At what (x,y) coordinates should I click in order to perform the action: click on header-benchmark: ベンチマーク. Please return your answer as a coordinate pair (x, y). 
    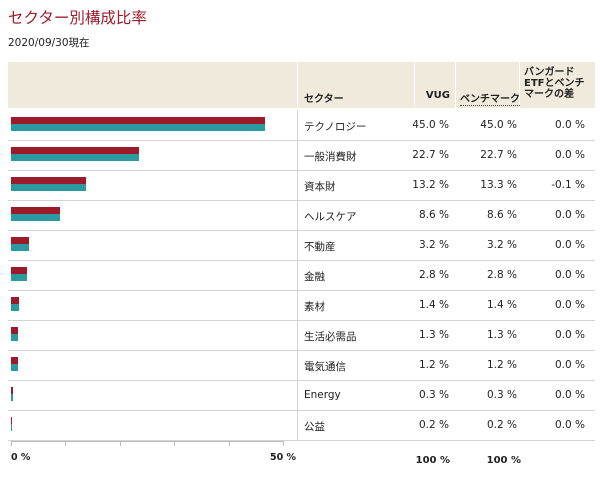
    Looking at the image, I should click on (490, 98).